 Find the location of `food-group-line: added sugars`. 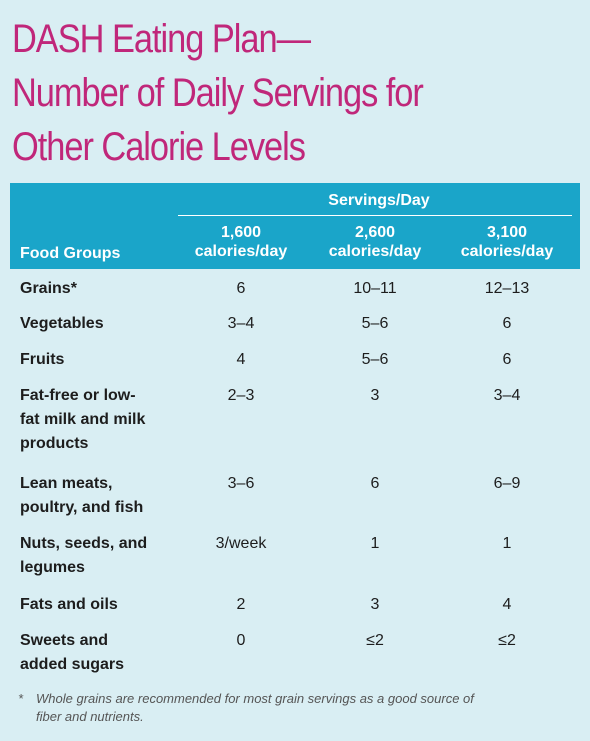

food-group-line: added sugars is located at coordinates (72, 664).